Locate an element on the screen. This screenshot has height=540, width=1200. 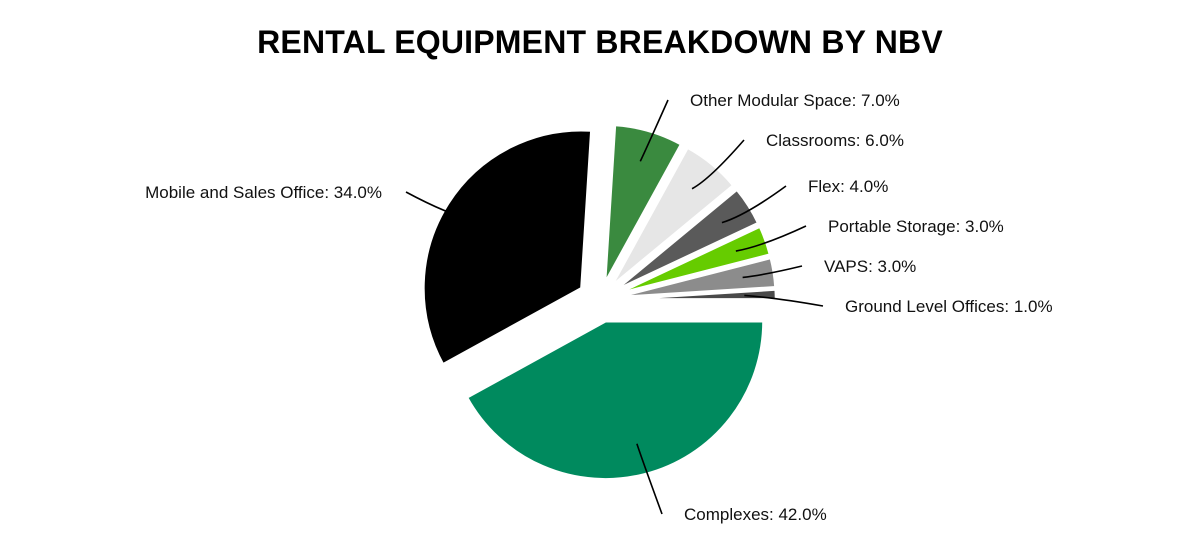
pie-slice-complexes is located at coordinates (615, 400).